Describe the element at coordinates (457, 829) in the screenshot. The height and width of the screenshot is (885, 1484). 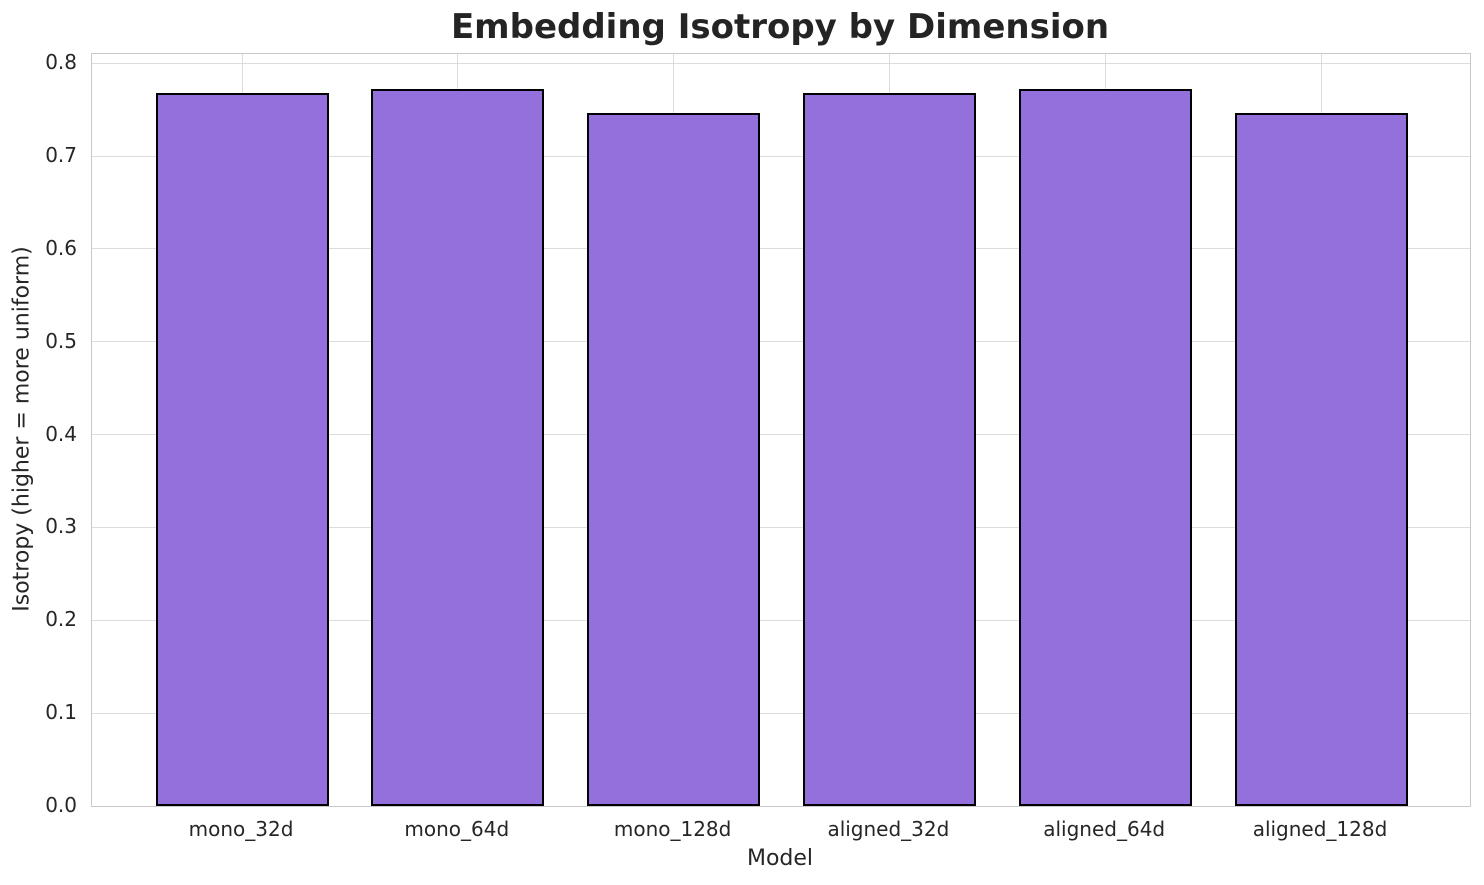
I see `x-tick-label: mono_64d` at that location.